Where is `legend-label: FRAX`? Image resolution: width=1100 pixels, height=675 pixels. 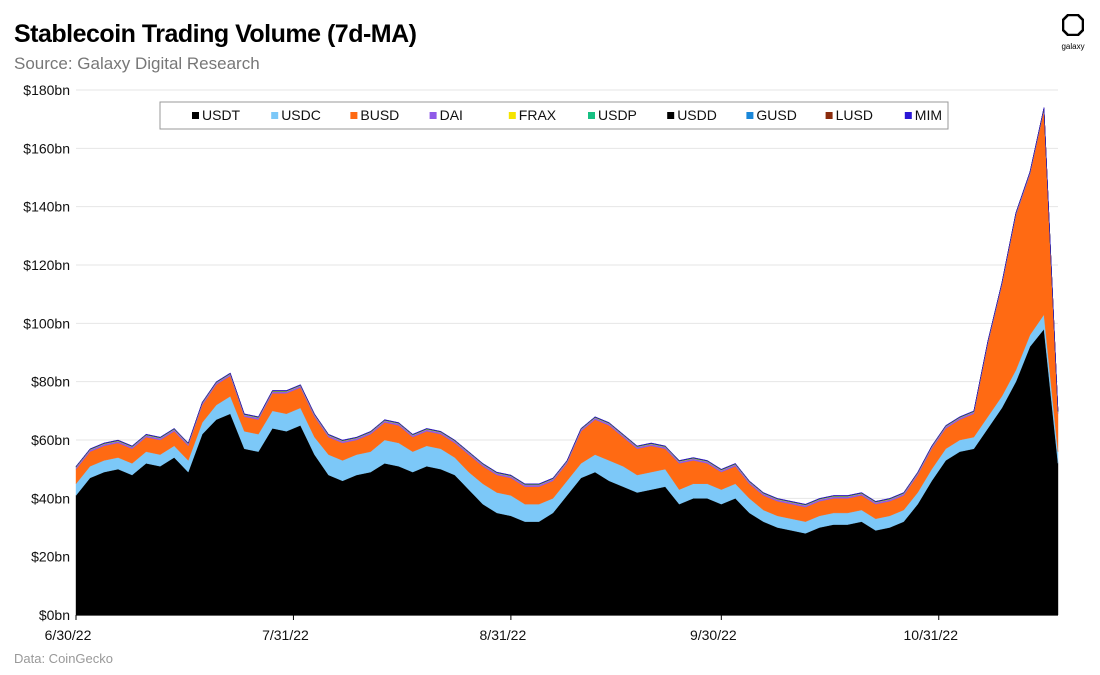 legend-label: FRAX is located at coordinates (538, 115).